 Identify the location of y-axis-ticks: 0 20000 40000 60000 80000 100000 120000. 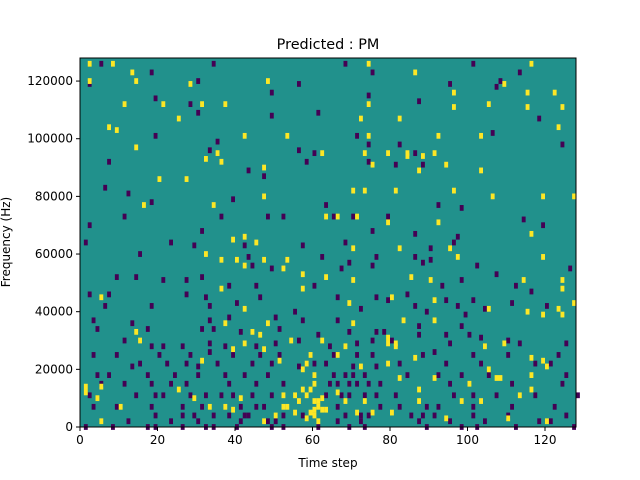
(53, 254).